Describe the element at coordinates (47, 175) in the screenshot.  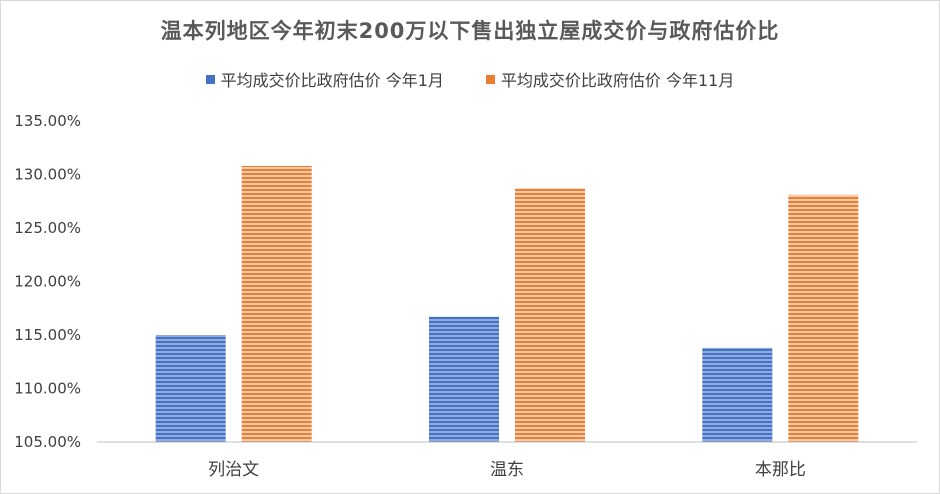
I see `y-tick-label: 130.00%` at that location.